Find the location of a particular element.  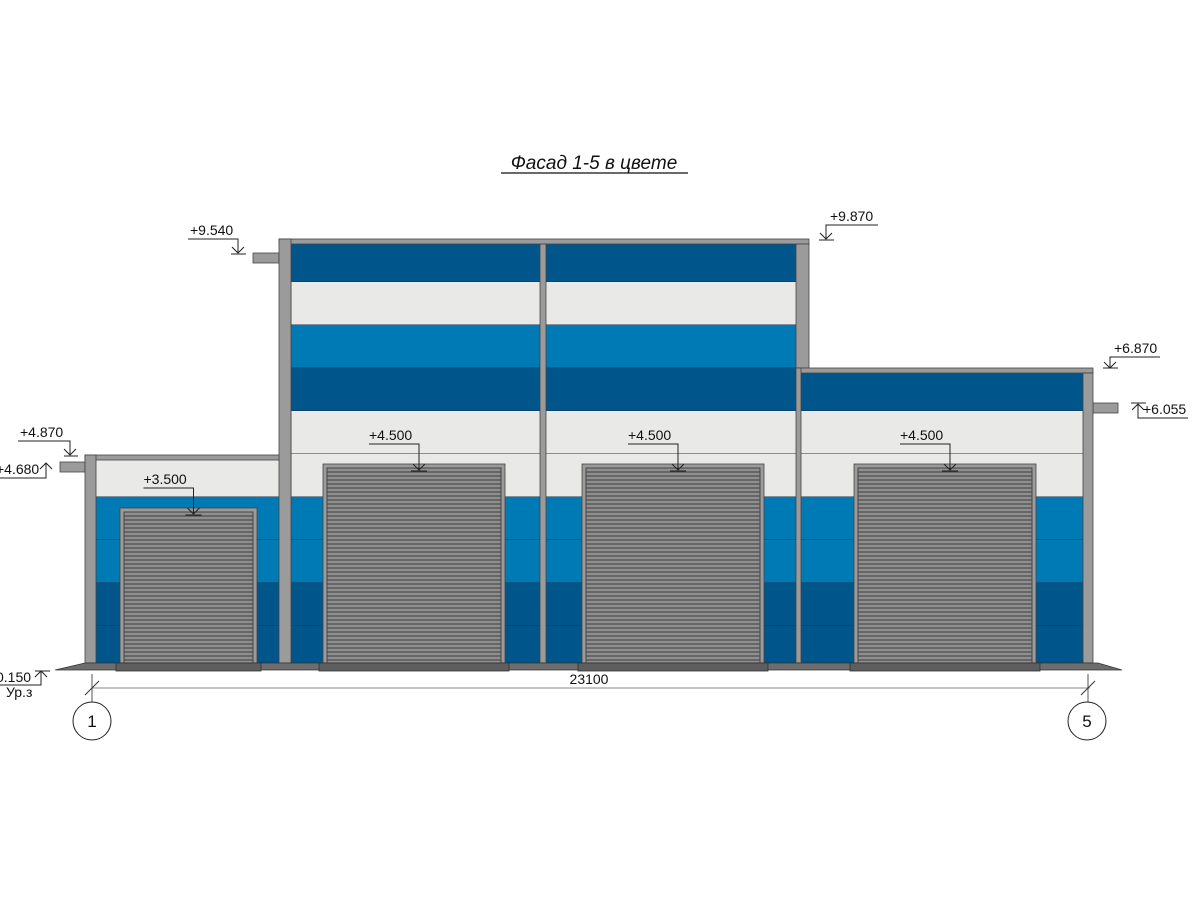

axis-marker-5: 5 is located at coordinates (1087, 721).